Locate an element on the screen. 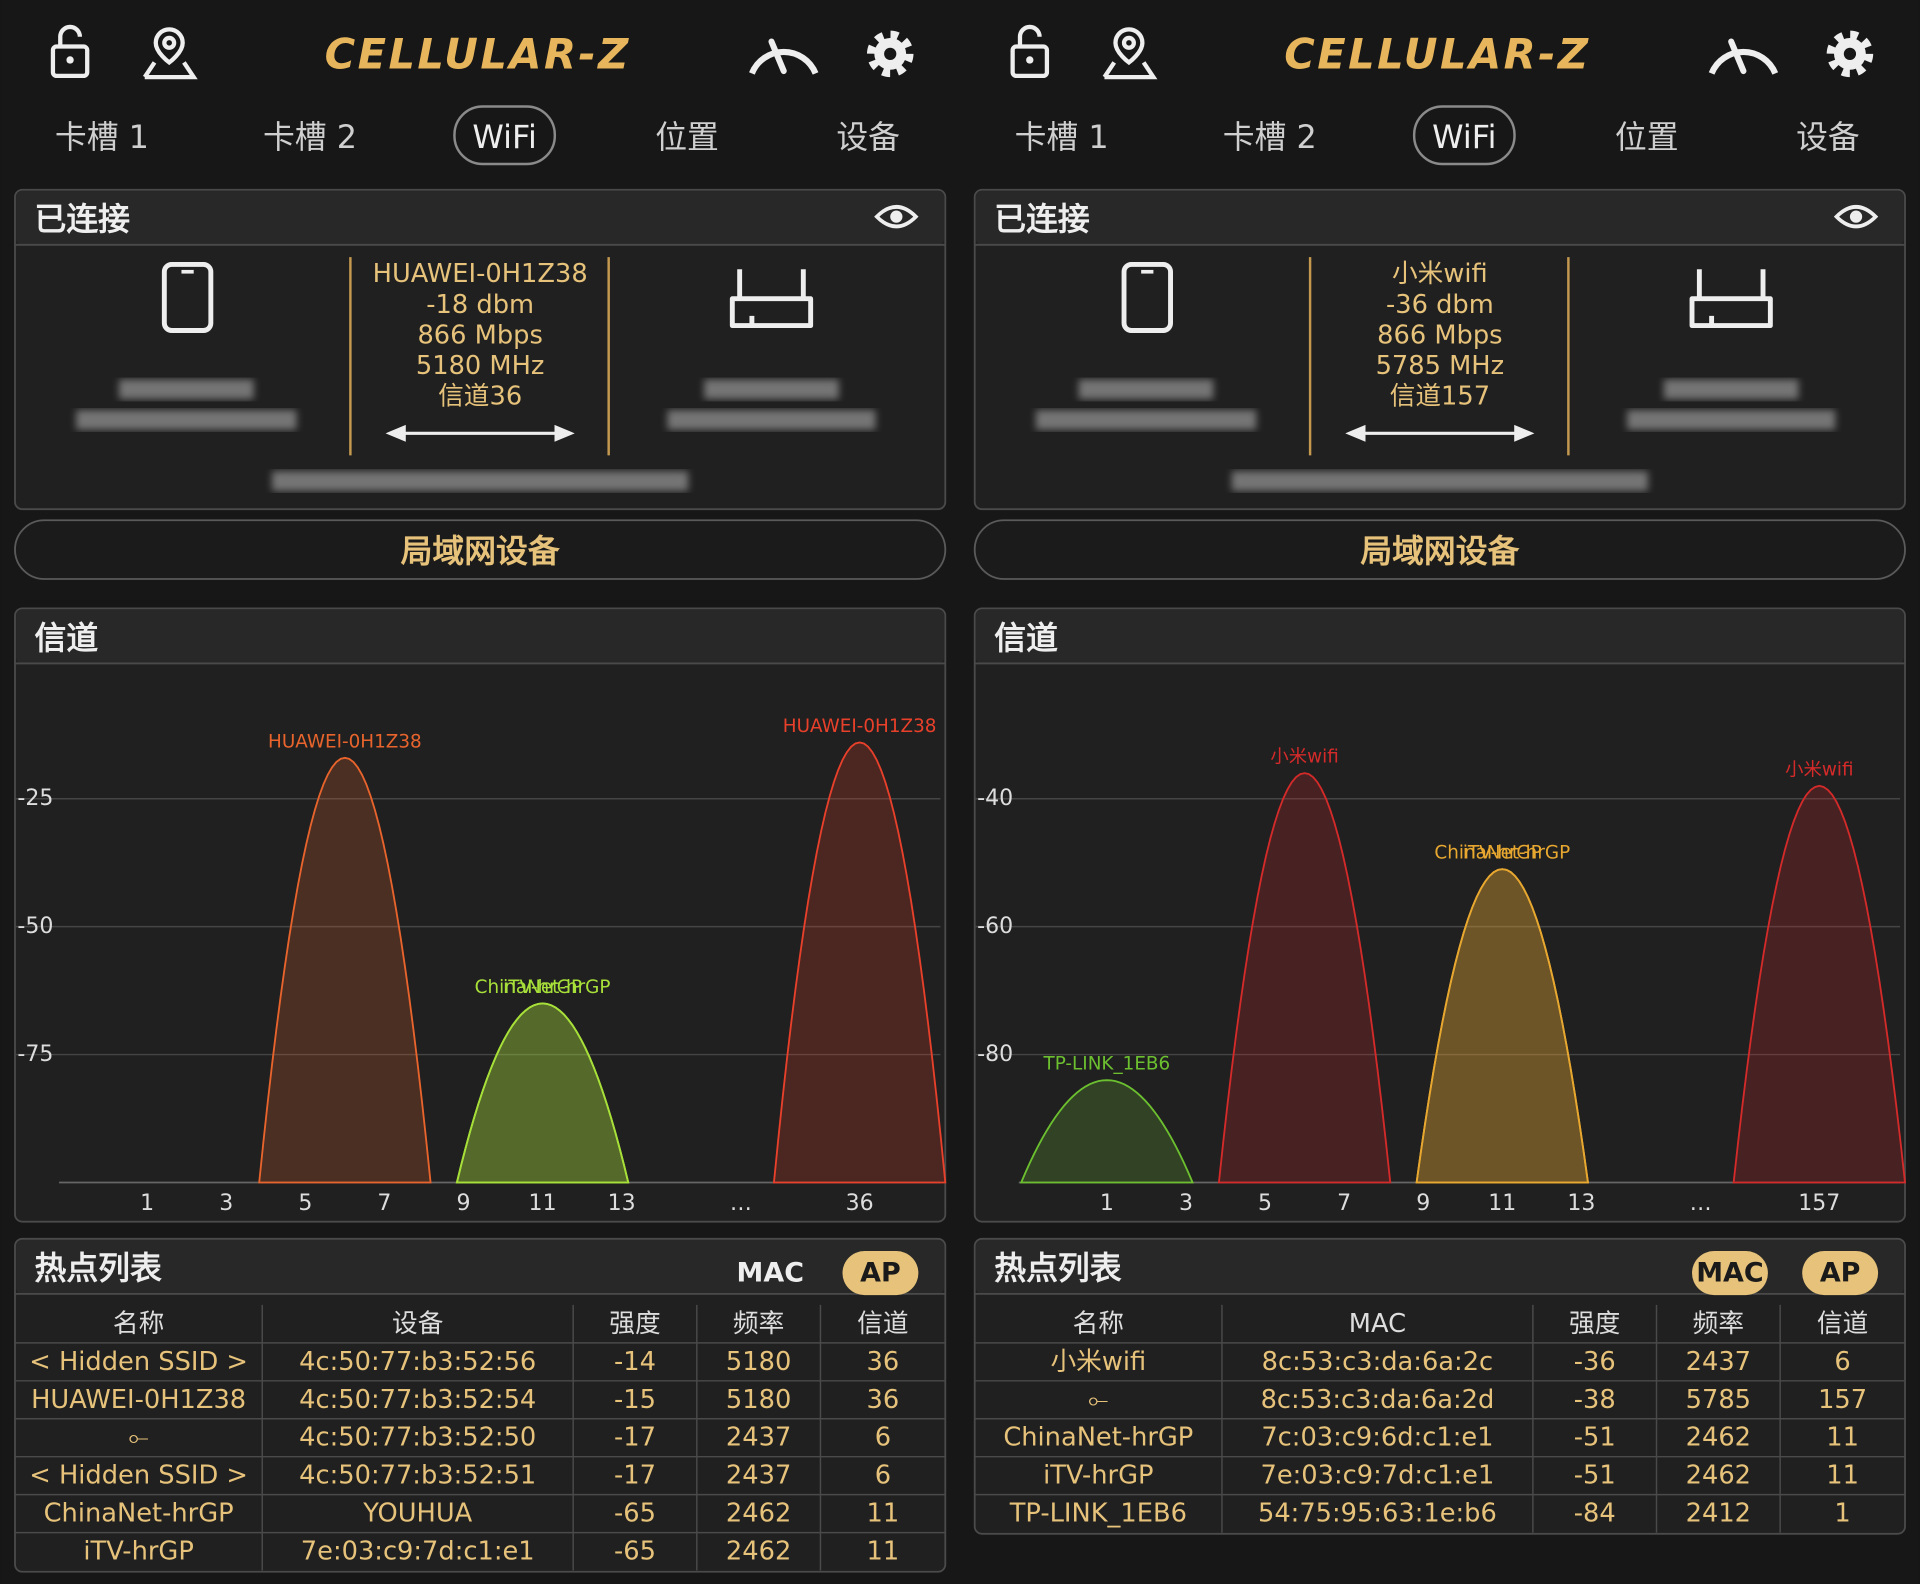  table-cell: ChinaNet-hrGP is located at coordinates (1098, 1438).